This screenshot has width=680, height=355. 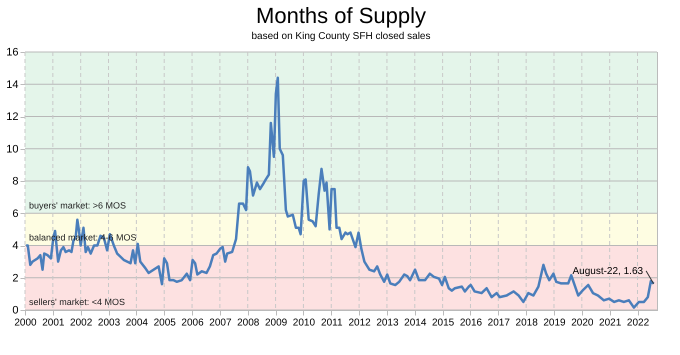 What do you see at coordinates (499, 323) in the screenshot?
I see `x-tick-label: 2017` at bounding box center [499, 323].